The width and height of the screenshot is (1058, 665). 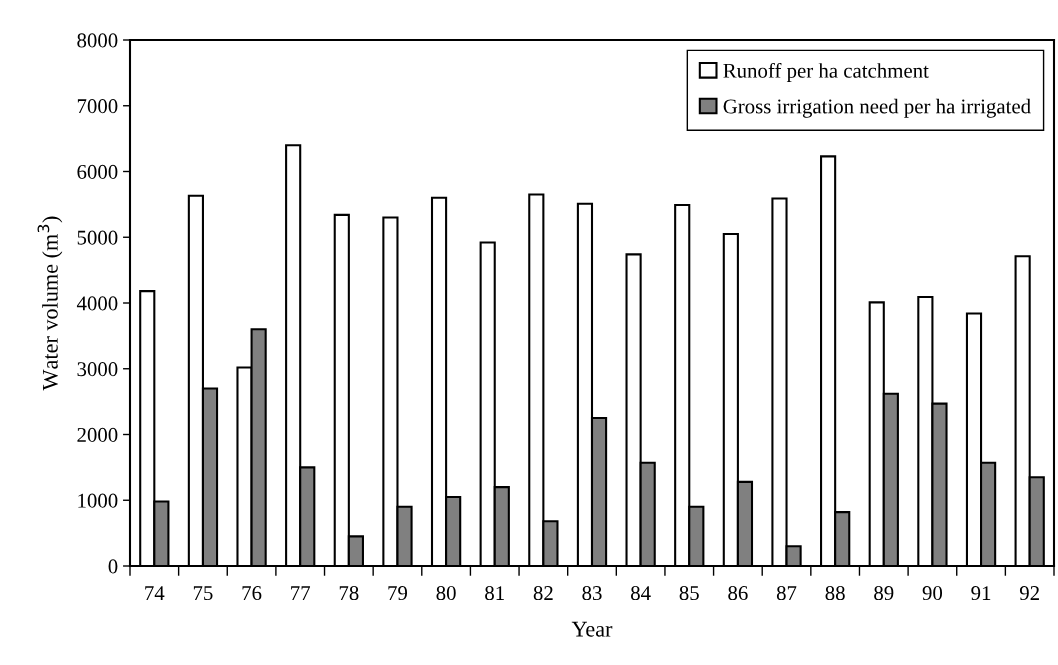 I want to click on y-tick-label: 6000, so click(x=97, y=171).